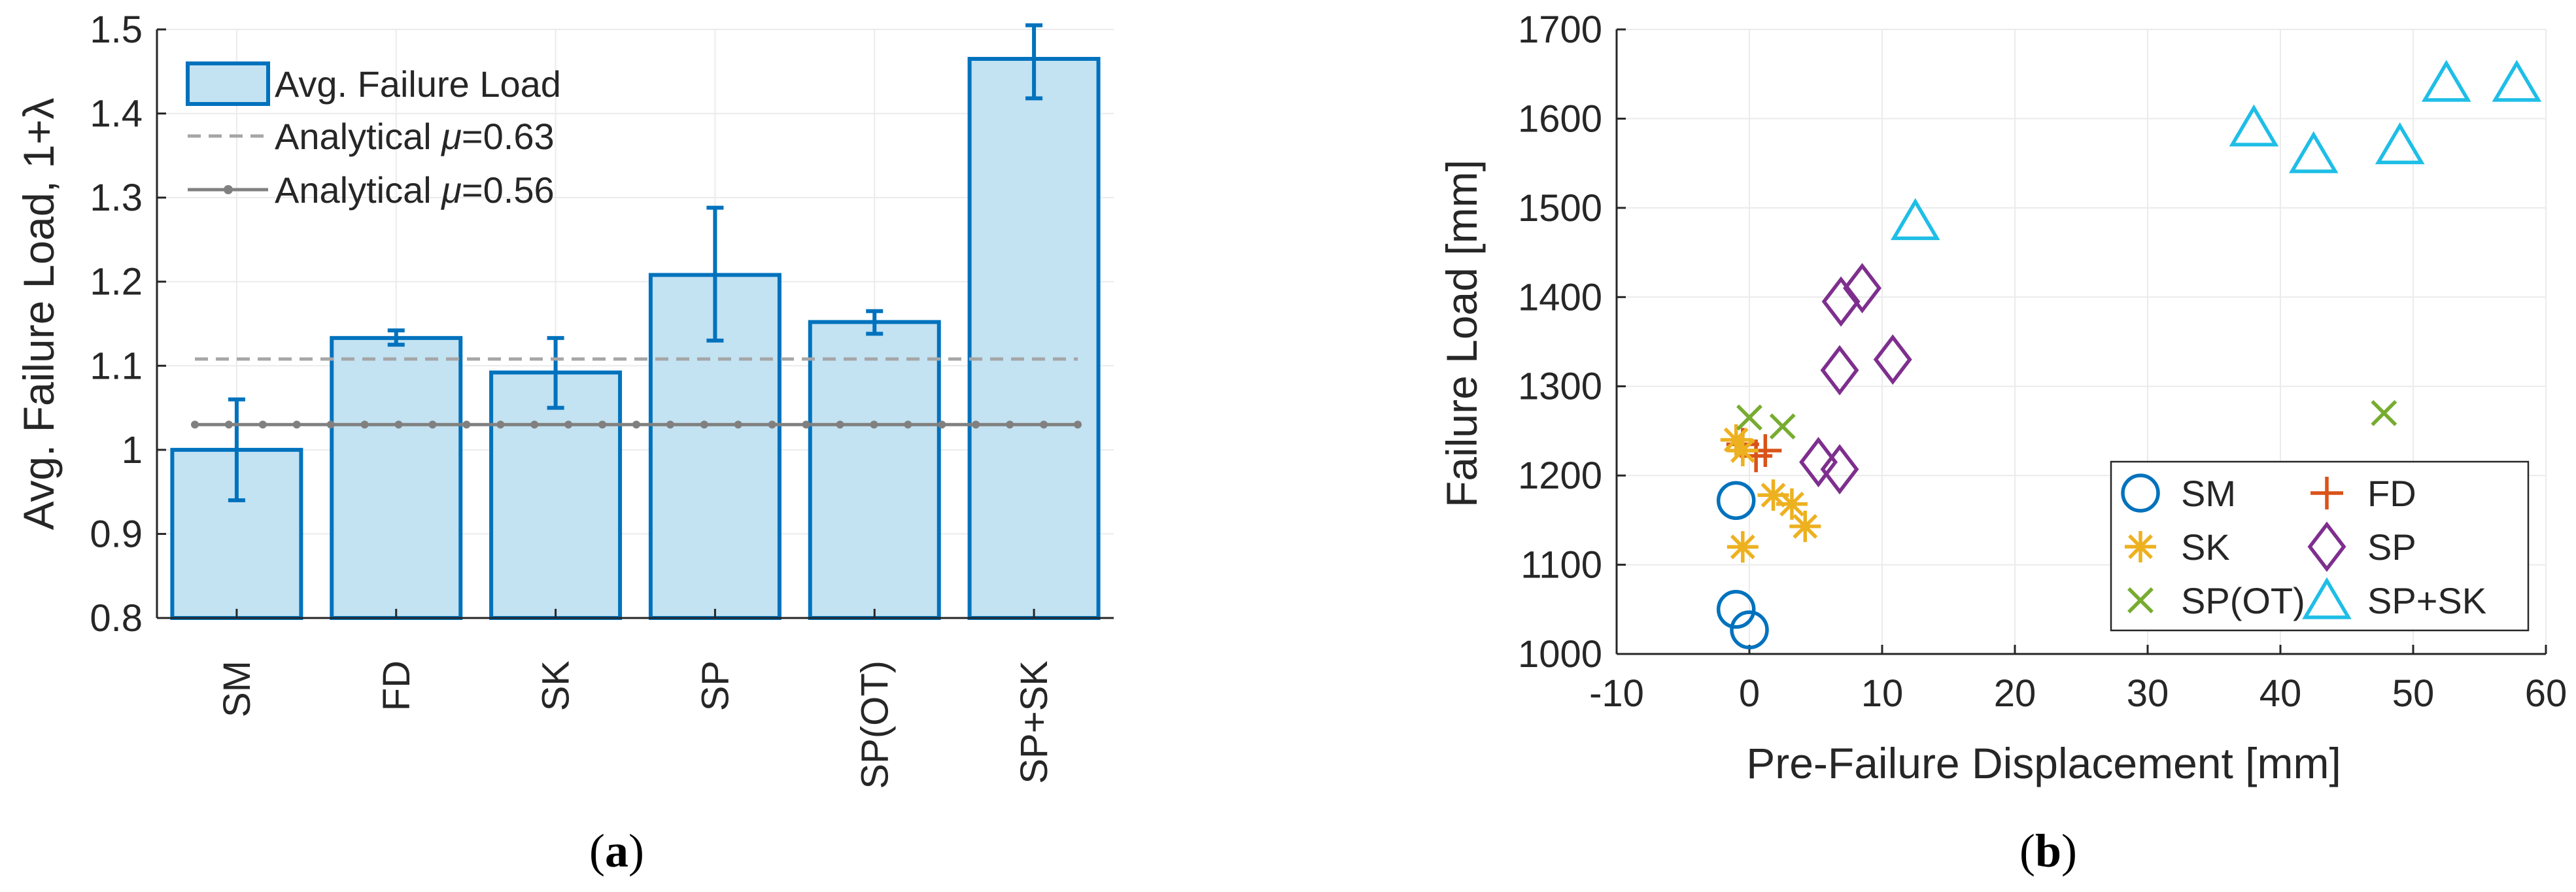 This screenshot has width=2576, height=892. What do you see at coordinates (2015, 693) in the screenshot?
I see `b-x-tick-20: 20` at bounding box center [2015, 693].